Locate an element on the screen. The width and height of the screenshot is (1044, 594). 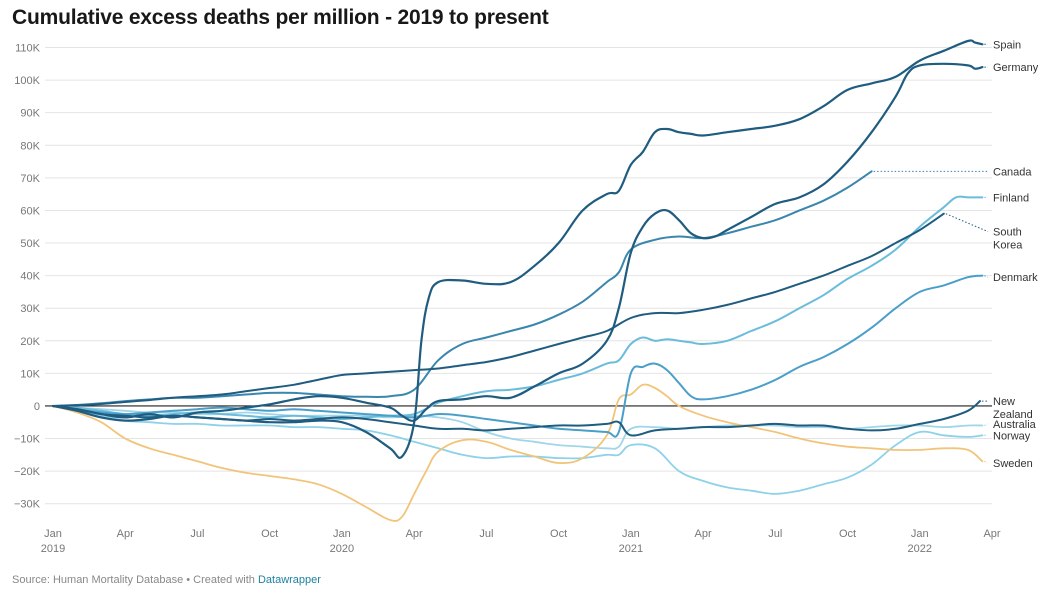
series-label-finland: Finland is located at coordinates (1011, 198).